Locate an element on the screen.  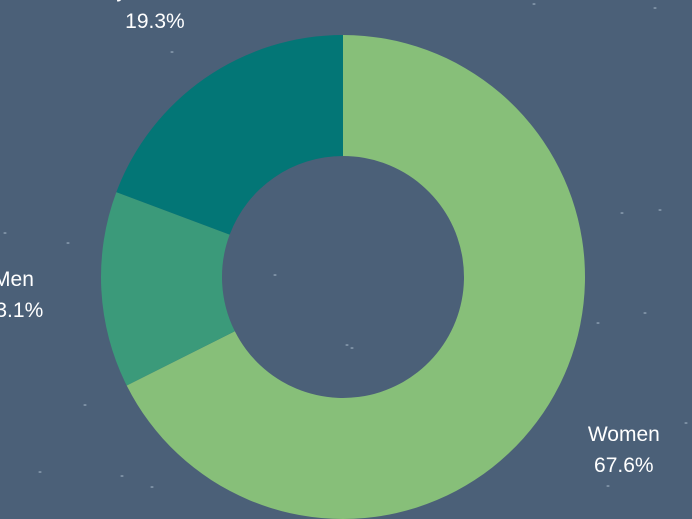
slice-label-bystanders: Bystanders 19.3% is located at coordinates (154, 18).